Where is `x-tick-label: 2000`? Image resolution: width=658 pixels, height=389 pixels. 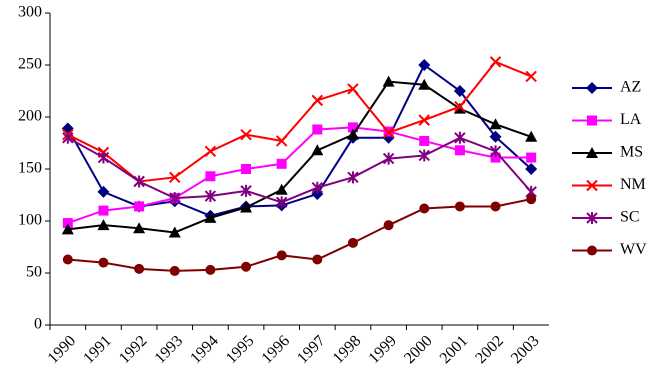 x-tick-label: 2000 is located at coordinates (418, 349).